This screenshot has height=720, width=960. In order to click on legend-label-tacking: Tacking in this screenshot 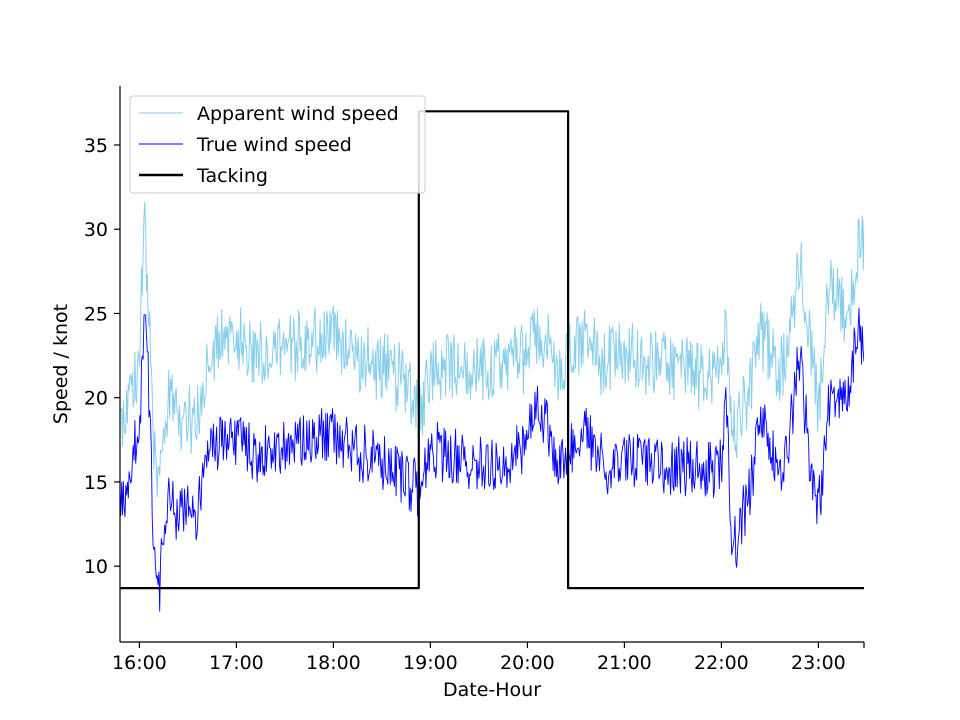, I will do `click(232, 176)`.